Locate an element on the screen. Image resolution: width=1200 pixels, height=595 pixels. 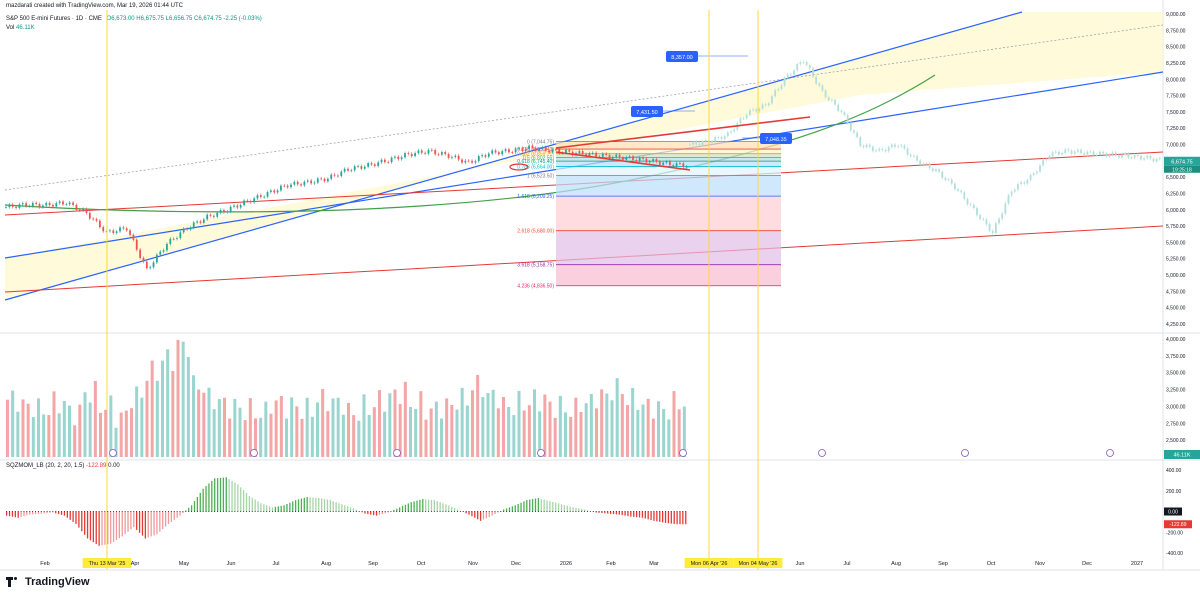
volume-axis-tick: 3,250.00 is located at coordinates (1176, 391).